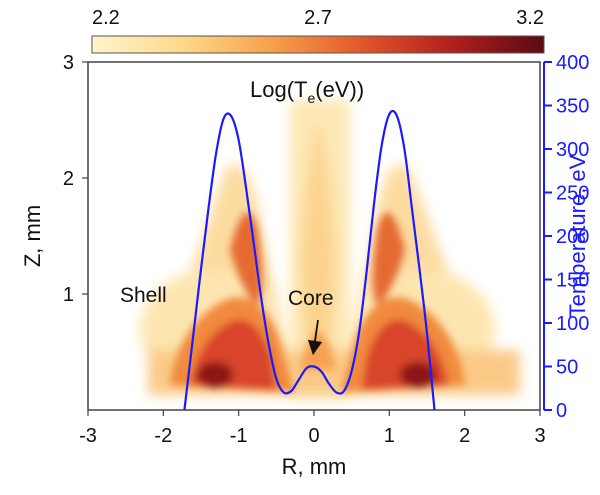 Image resolution: width=600 pixels, height=495 pixels. Describe the element at coordinates (32, 236) in the screenshot. I see `y-axis-label: Z, mm` at that location.